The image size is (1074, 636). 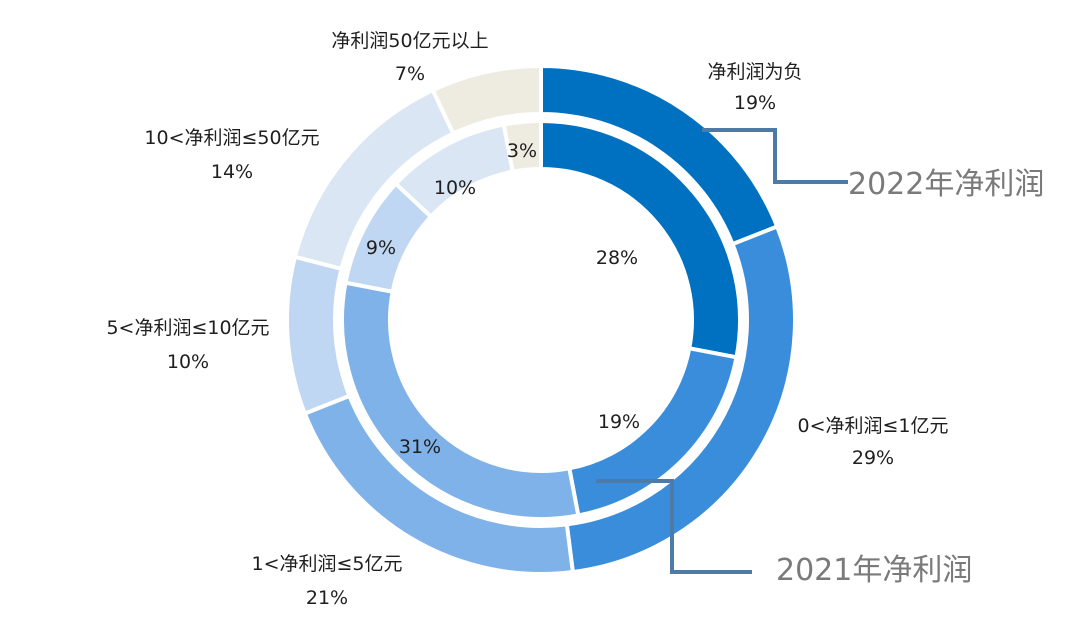 I want to click on outer-label-negative: 净利润为负 19%, so click(x=754, y=87).